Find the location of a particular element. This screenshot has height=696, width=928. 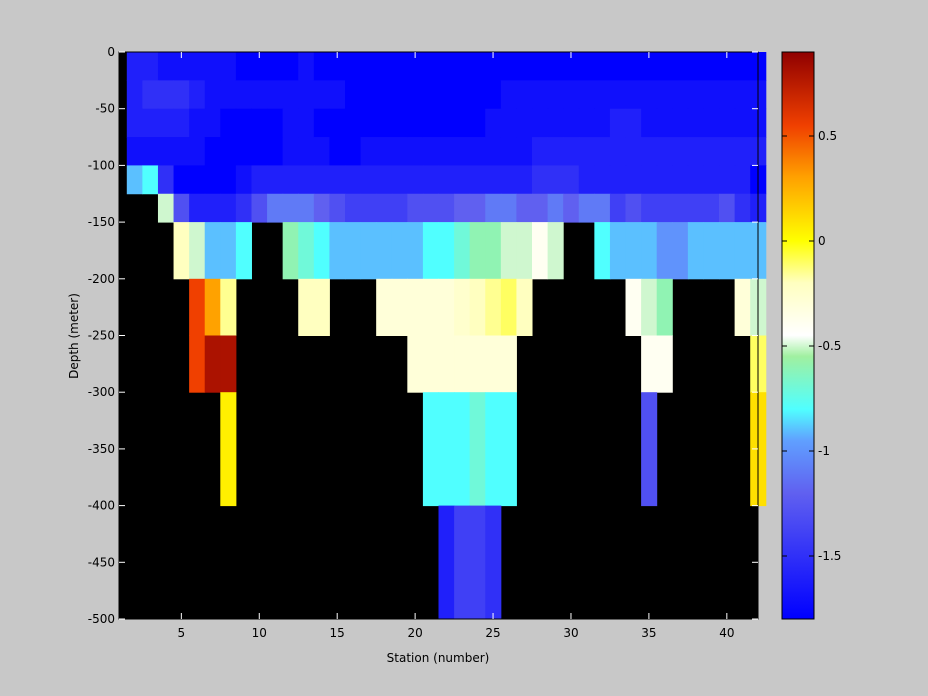

y-tick-label: -500 is located at coordinates (101, 619).